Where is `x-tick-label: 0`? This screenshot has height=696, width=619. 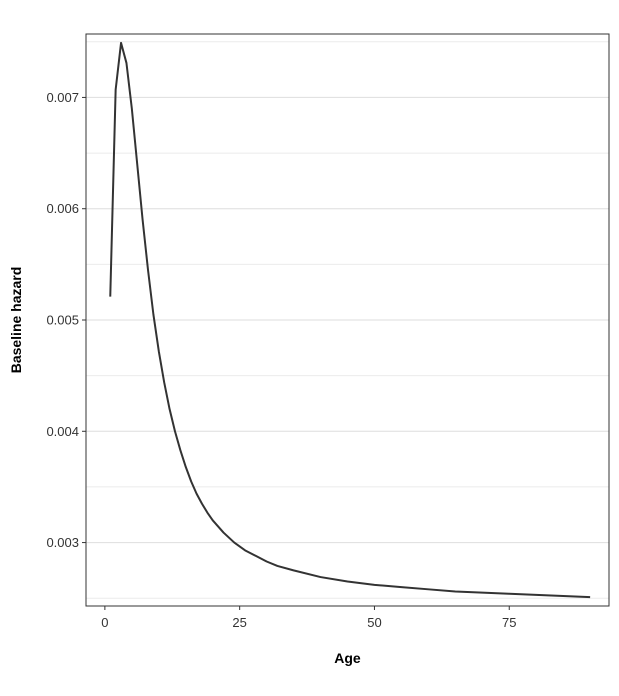
x-tick-label: 0 is located at coordinates (104, 622).